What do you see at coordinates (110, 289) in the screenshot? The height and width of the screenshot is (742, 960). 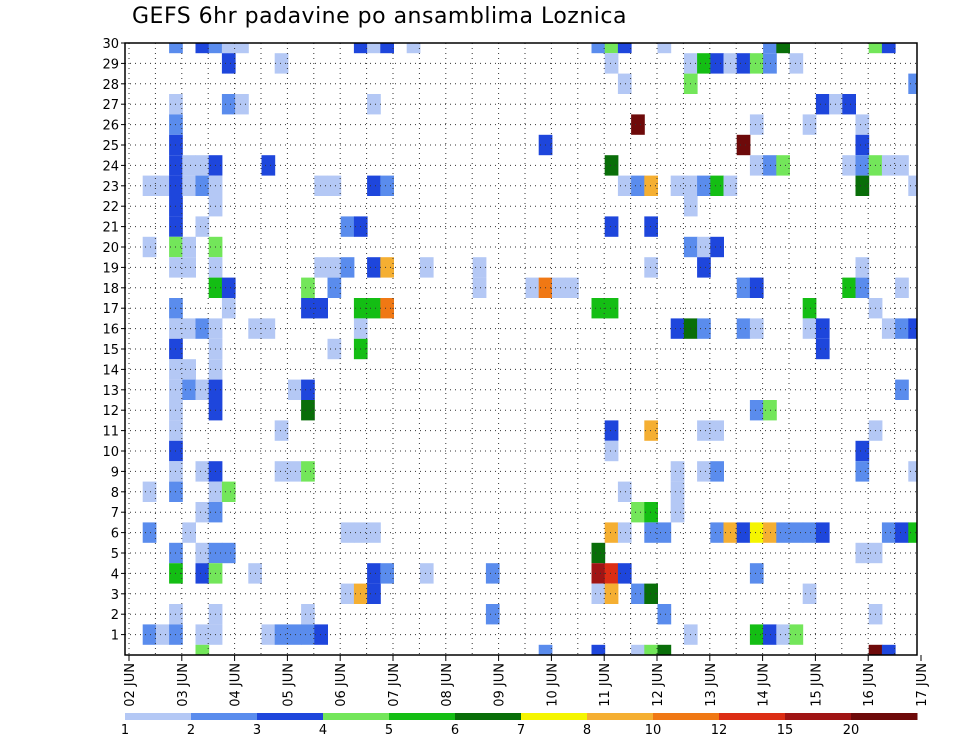 I see `y-tick-label: 18` at bounding box center [110, 289].